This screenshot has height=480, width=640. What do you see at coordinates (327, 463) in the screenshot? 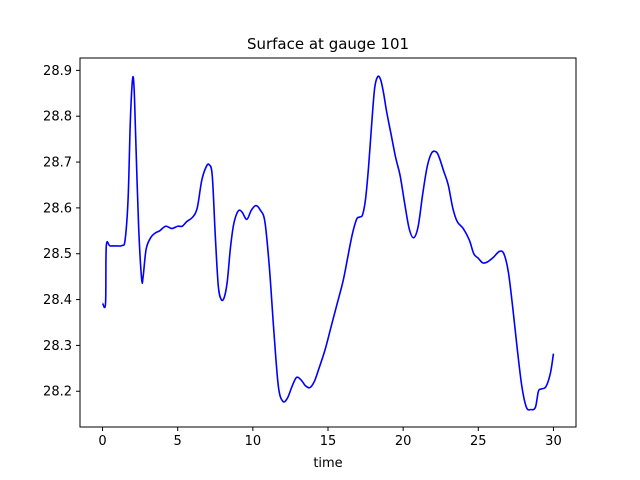
I see `x-axis-label: time` at bounding box center [327, 463].